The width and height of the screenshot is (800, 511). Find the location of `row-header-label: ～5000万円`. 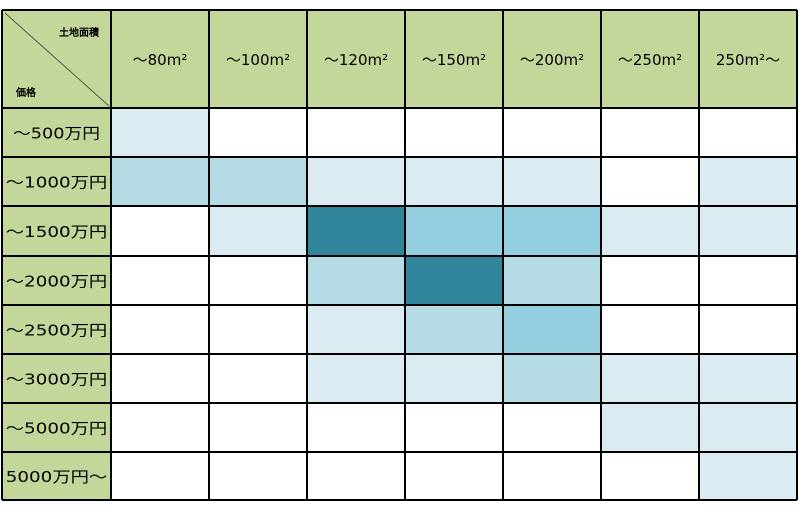

row-header-label: ～5000万円 is located at coordinates (57, 429).